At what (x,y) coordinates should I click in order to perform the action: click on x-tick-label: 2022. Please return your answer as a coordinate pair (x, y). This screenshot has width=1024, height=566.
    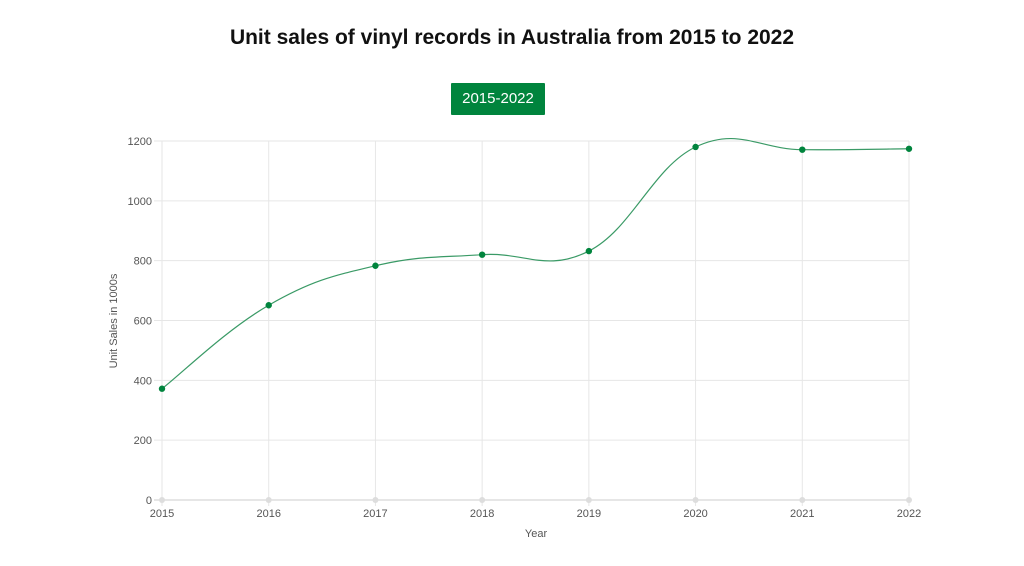
    Looking at the image, I should click on (909, 514).